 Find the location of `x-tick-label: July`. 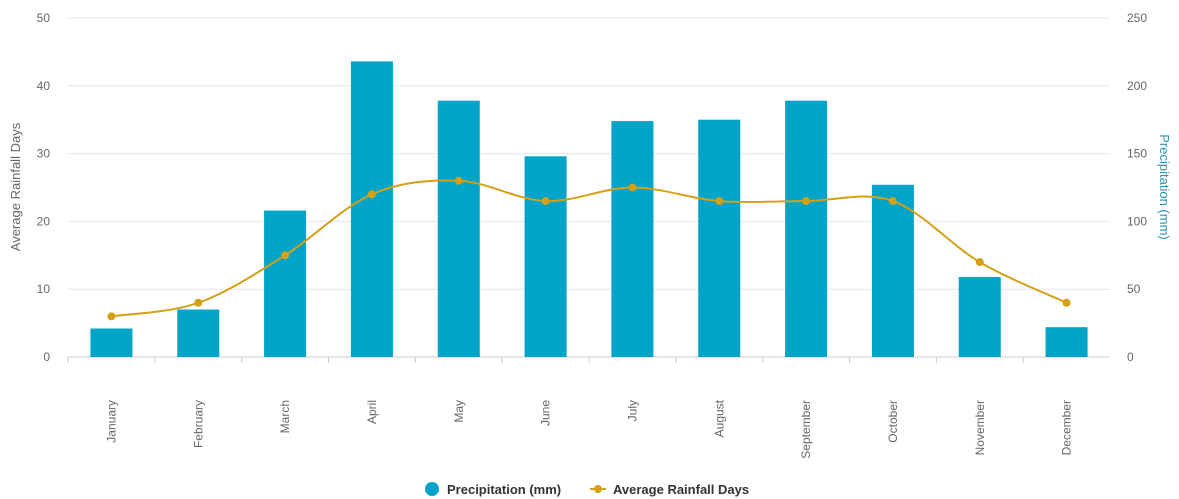

x-tick-label: July is located at coordinates (632, 410).